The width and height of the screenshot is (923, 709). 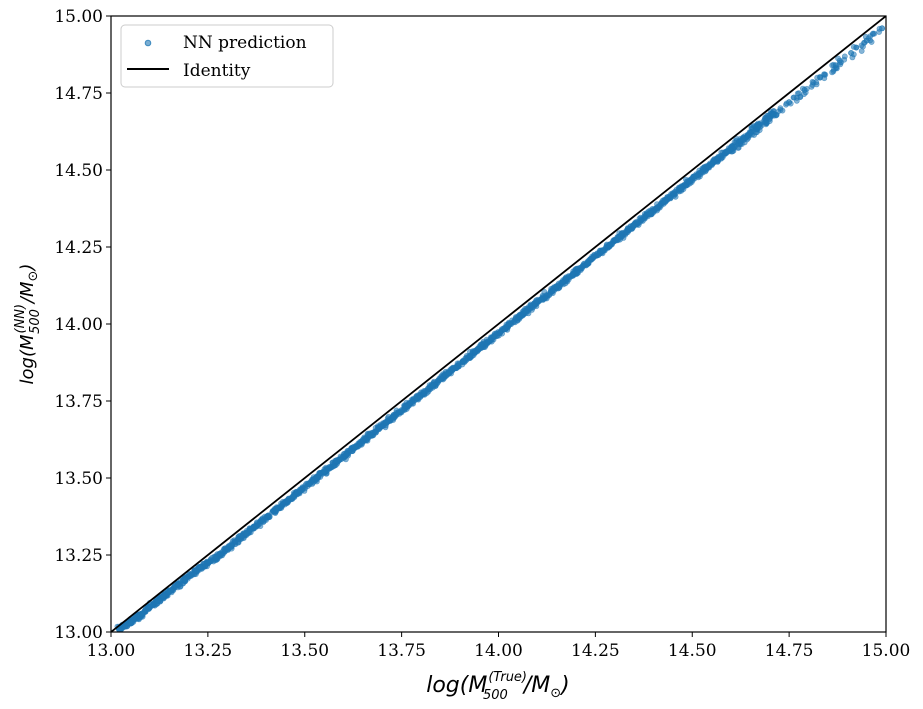 I want to click on y-axis-title: log(M(NN)500/M⊙), so click(x=28, y=324).